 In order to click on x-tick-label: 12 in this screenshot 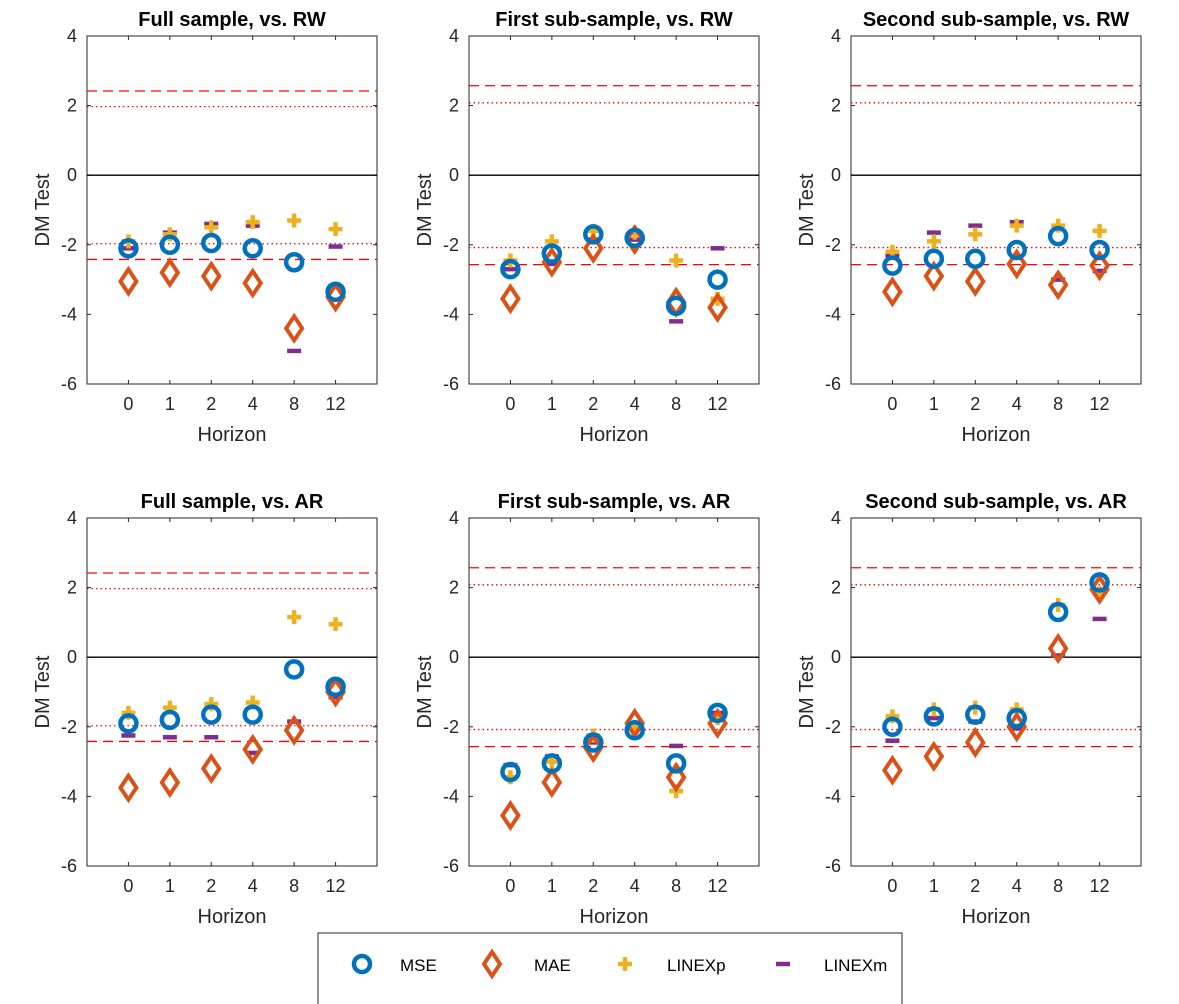, I will do `click(336, 404)`.